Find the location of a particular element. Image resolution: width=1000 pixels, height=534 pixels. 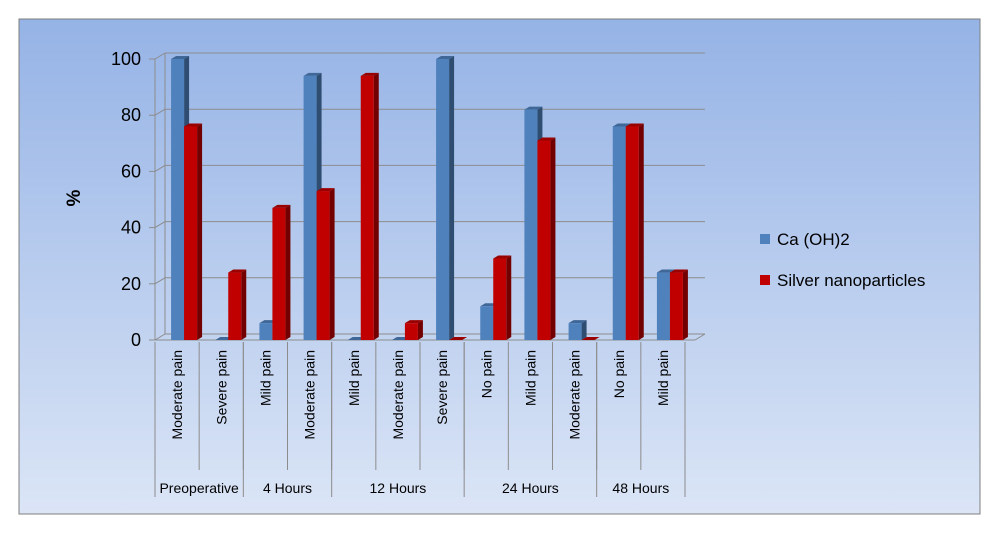

y-tick-label: 60 is located at coordinates (131, 171).